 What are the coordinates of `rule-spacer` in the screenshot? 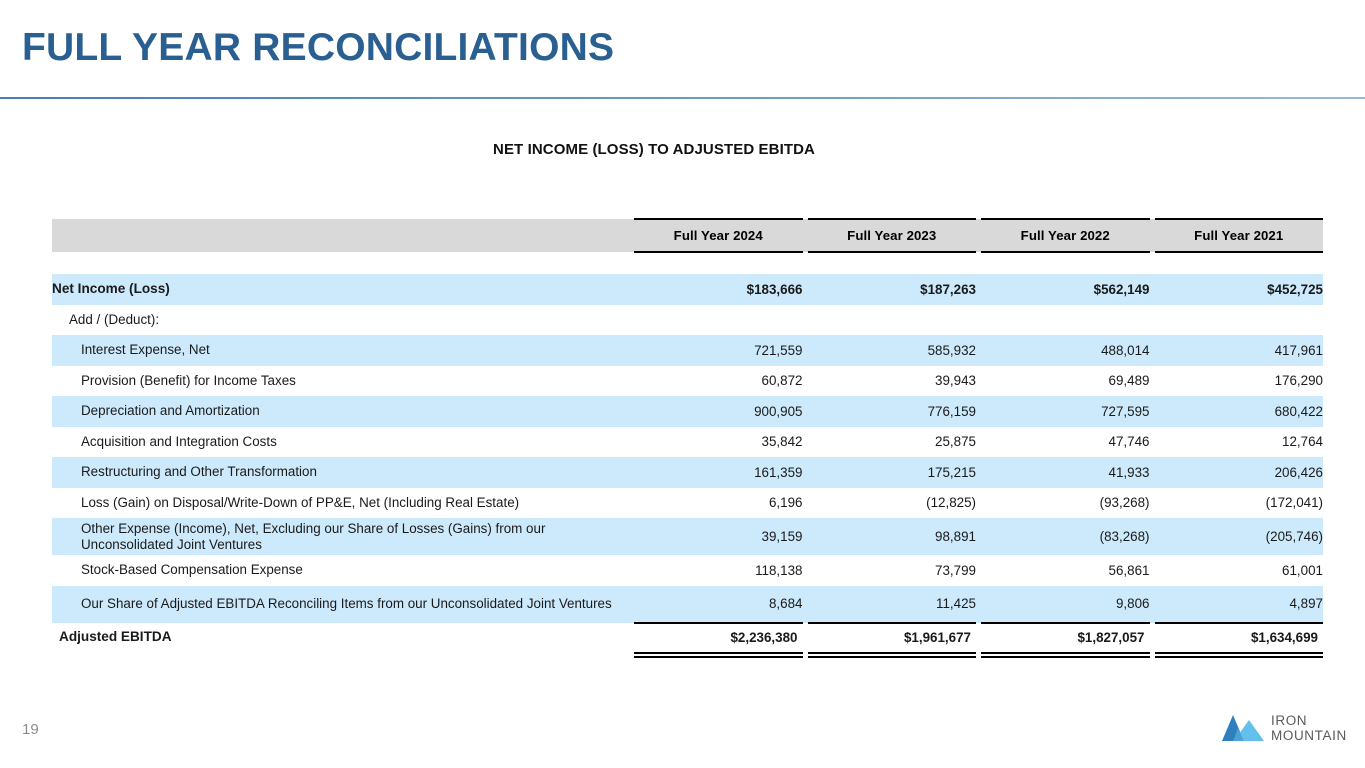 It's located at (343, 655).